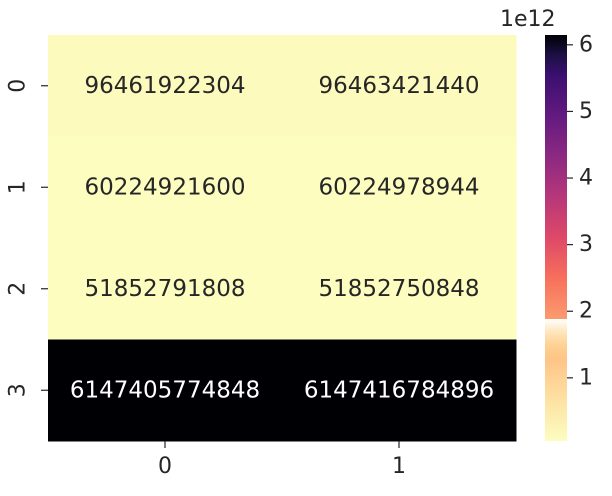  Describe the element at coordinates (528, 19) in the screenshot. I see `colorbar-offset-text: 1e12` at that location.